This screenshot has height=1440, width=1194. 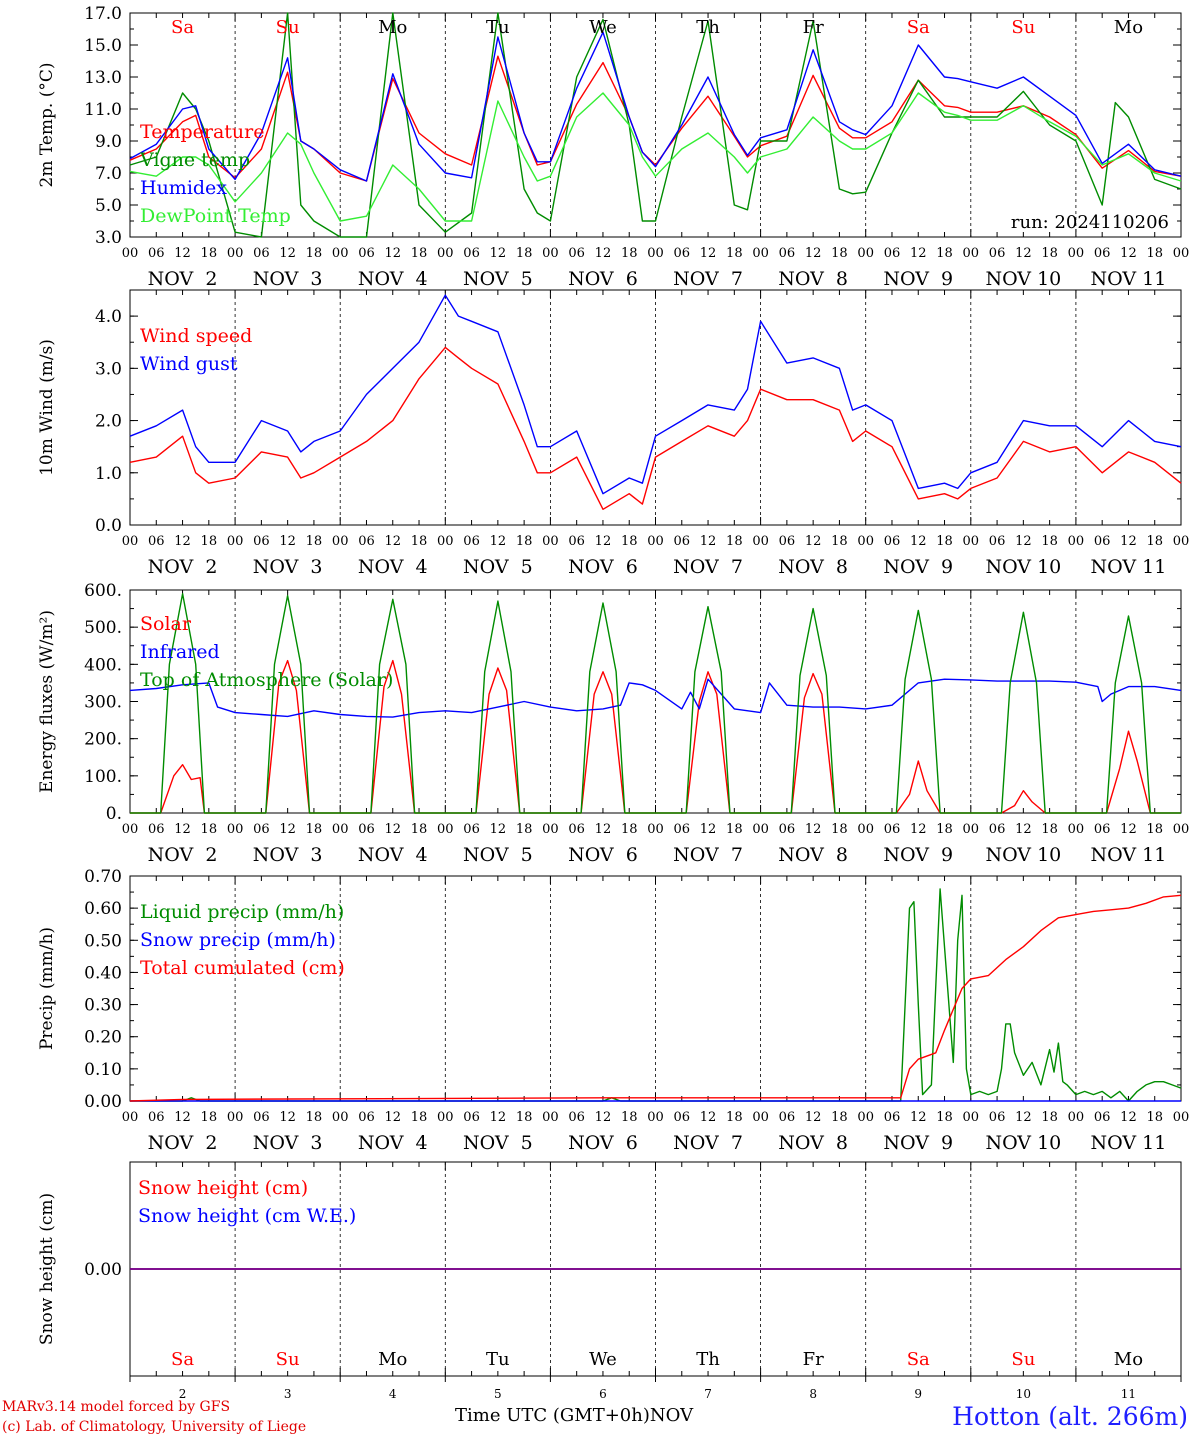 I want to click on y-axis-title: 2m Temp. (°C), so click(x=47, y=124).